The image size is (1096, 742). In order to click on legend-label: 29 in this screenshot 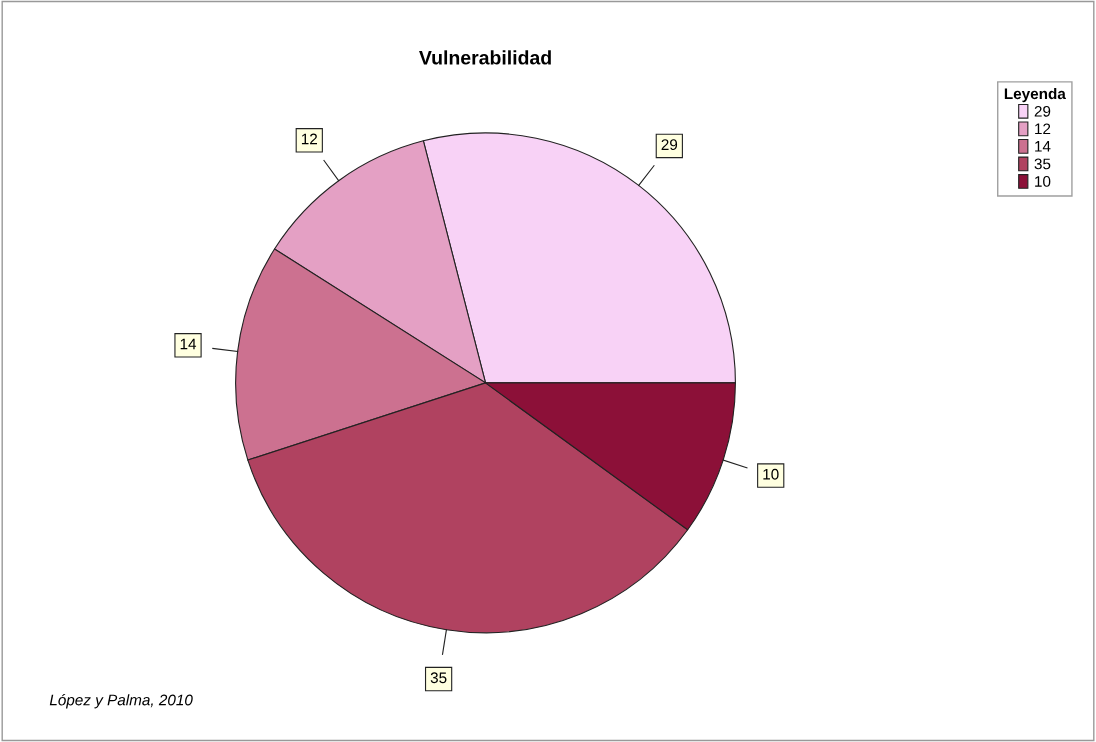, I will do `click(1042, 111)`.